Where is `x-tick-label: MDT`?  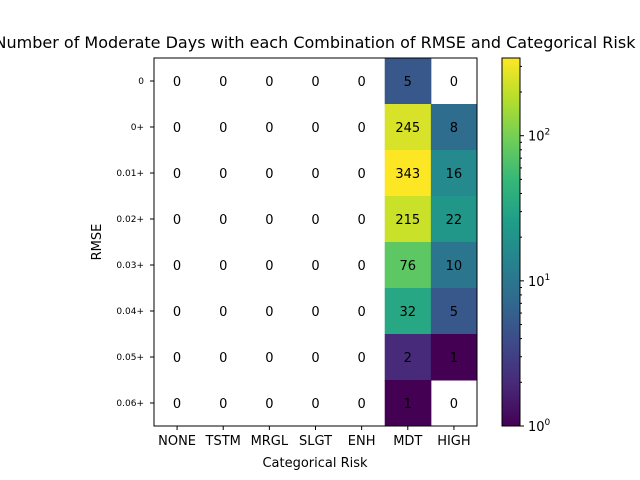
x-tick-label: MDT is located at coordinates (407, 441).